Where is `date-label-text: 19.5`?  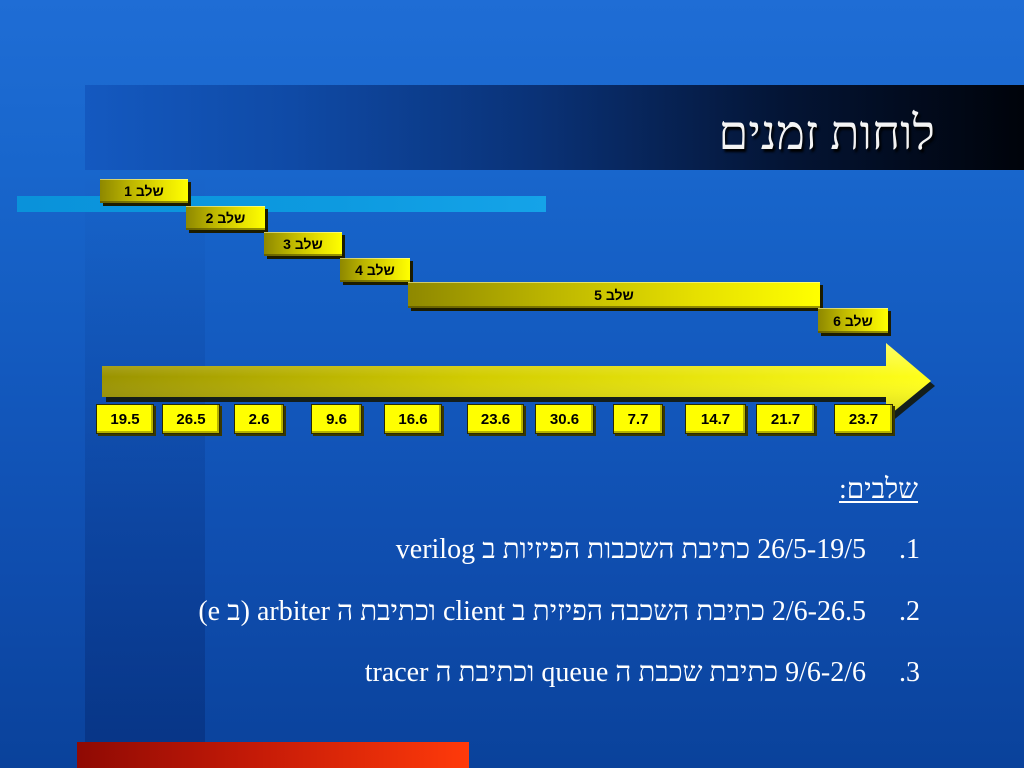 date-label-text: 19.5 is located at coordinates (125, 419).